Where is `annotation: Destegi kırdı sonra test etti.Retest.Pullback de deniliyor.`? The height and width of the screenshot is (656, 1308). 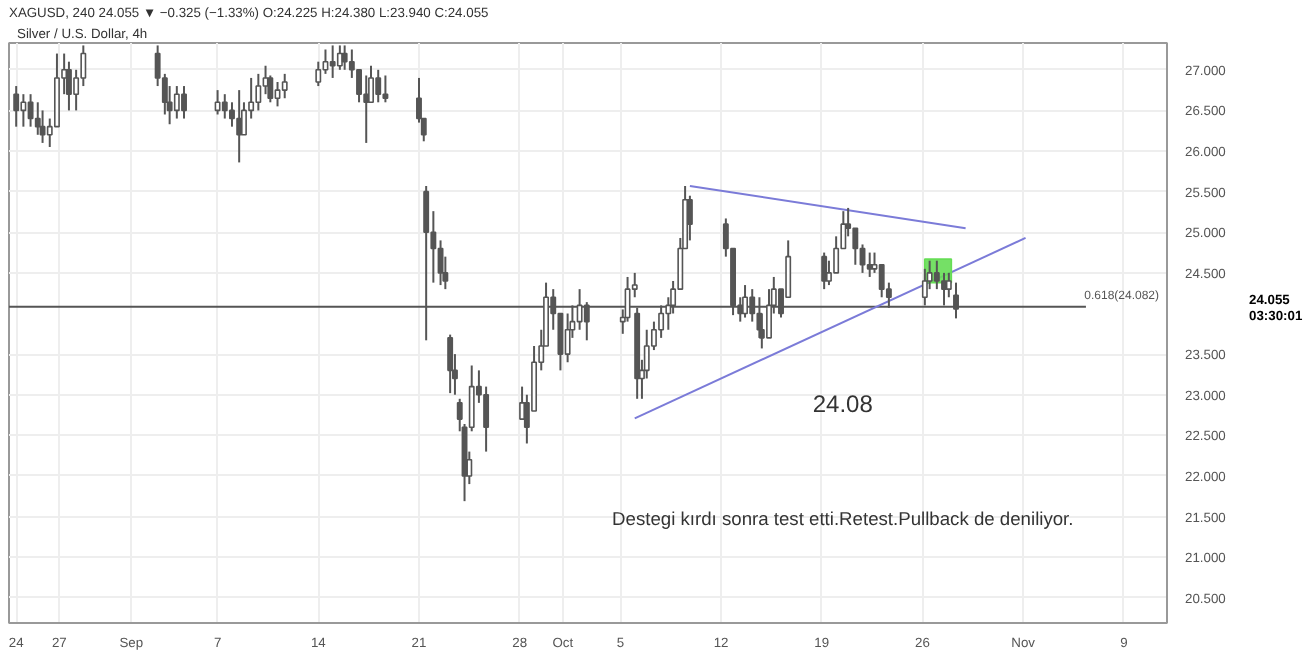
annotation: Destegi kırdı sonra test etti.Retest.Pullback de deniliyor. is located at coordinates (843, 518).